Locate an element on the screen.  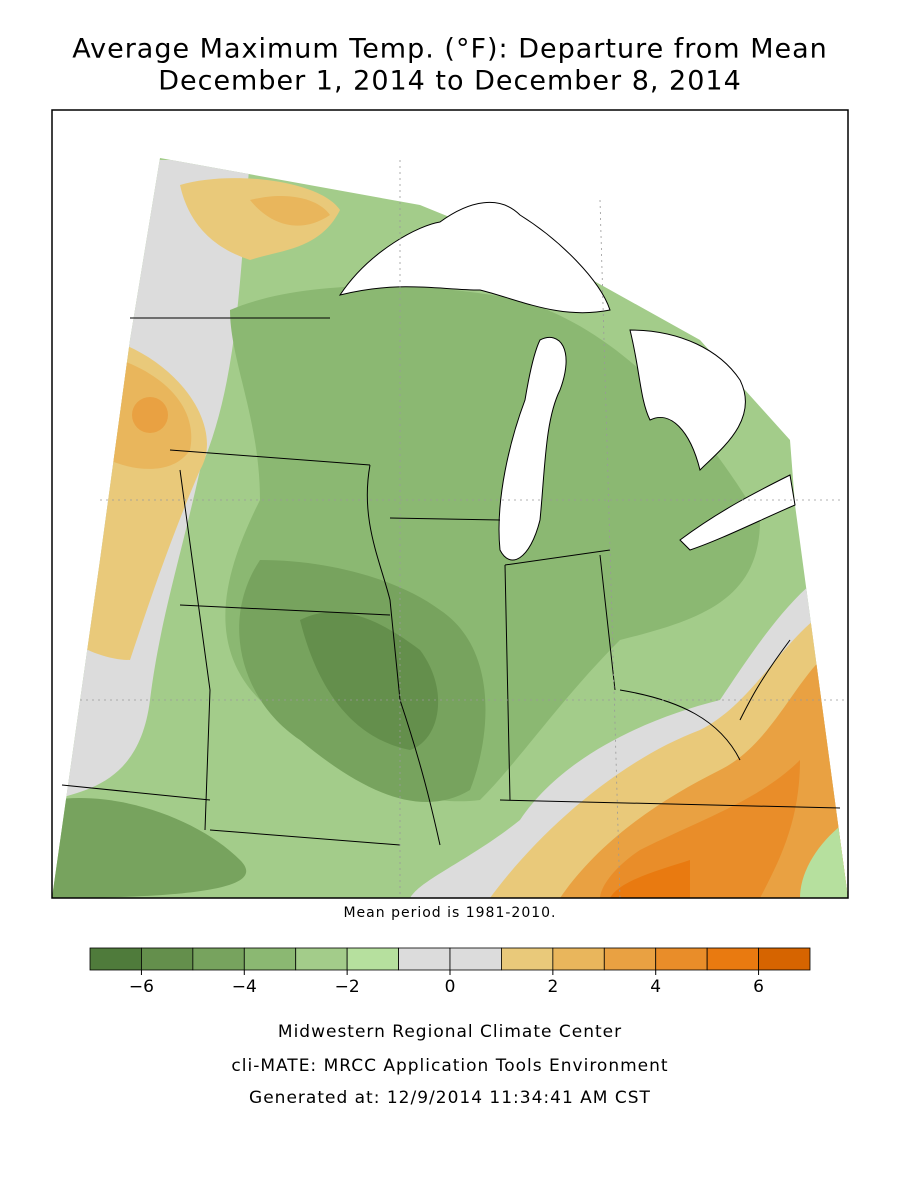
tick-label: −6 is located at coordinates (141, 987).